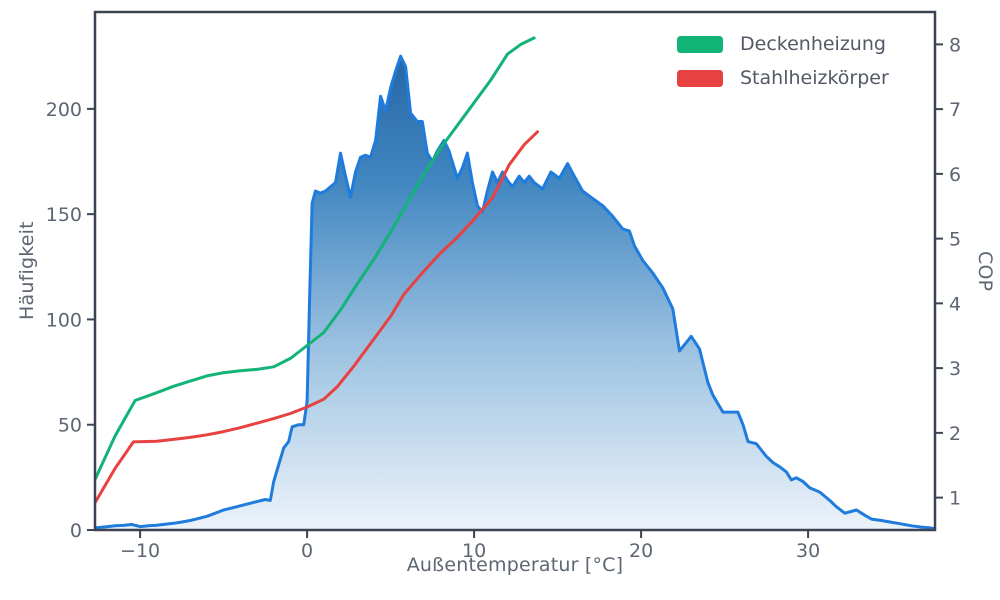 The image size is (1000, 600). I want to click on y-right-tick-label: 8, so click(955, 45).